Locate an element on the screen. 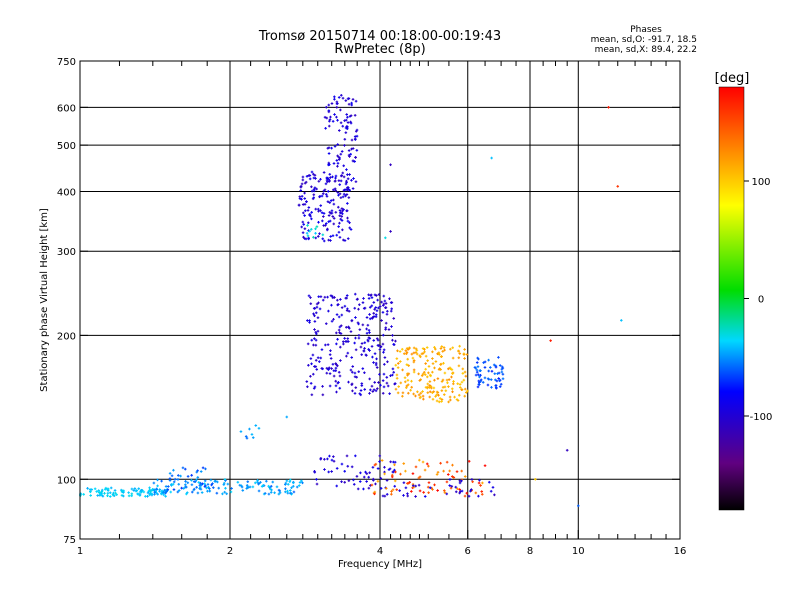  colorbar-tick-label: 0 is located at coordinates (761, 300).